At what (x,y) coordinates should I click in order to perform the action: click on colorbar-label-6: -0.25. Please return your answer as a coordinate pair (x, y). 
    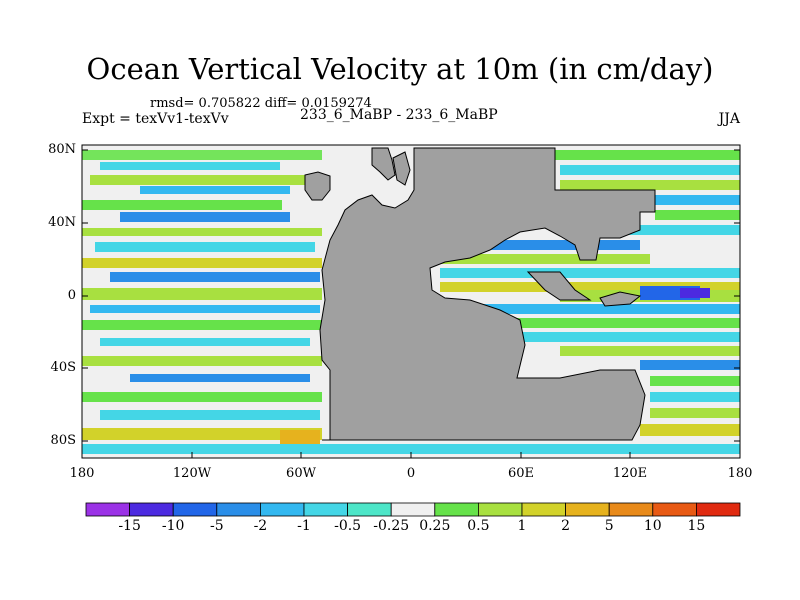
    Looking at the image, I should click on (391, 526).